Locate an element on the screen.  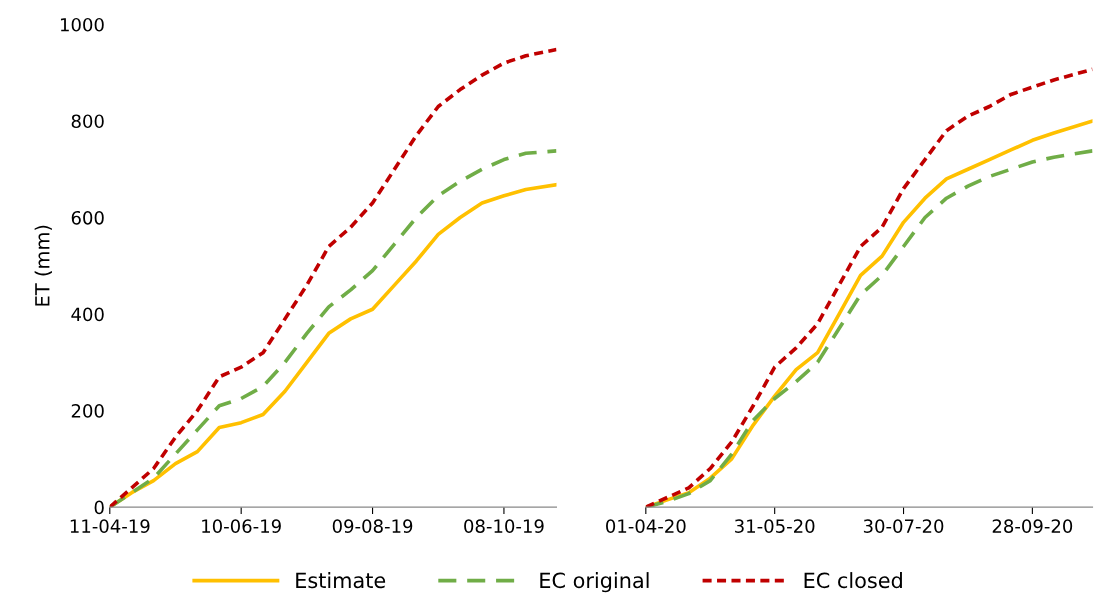
x-tick-label: 09-08-19 is located at coordinates (372, 526).